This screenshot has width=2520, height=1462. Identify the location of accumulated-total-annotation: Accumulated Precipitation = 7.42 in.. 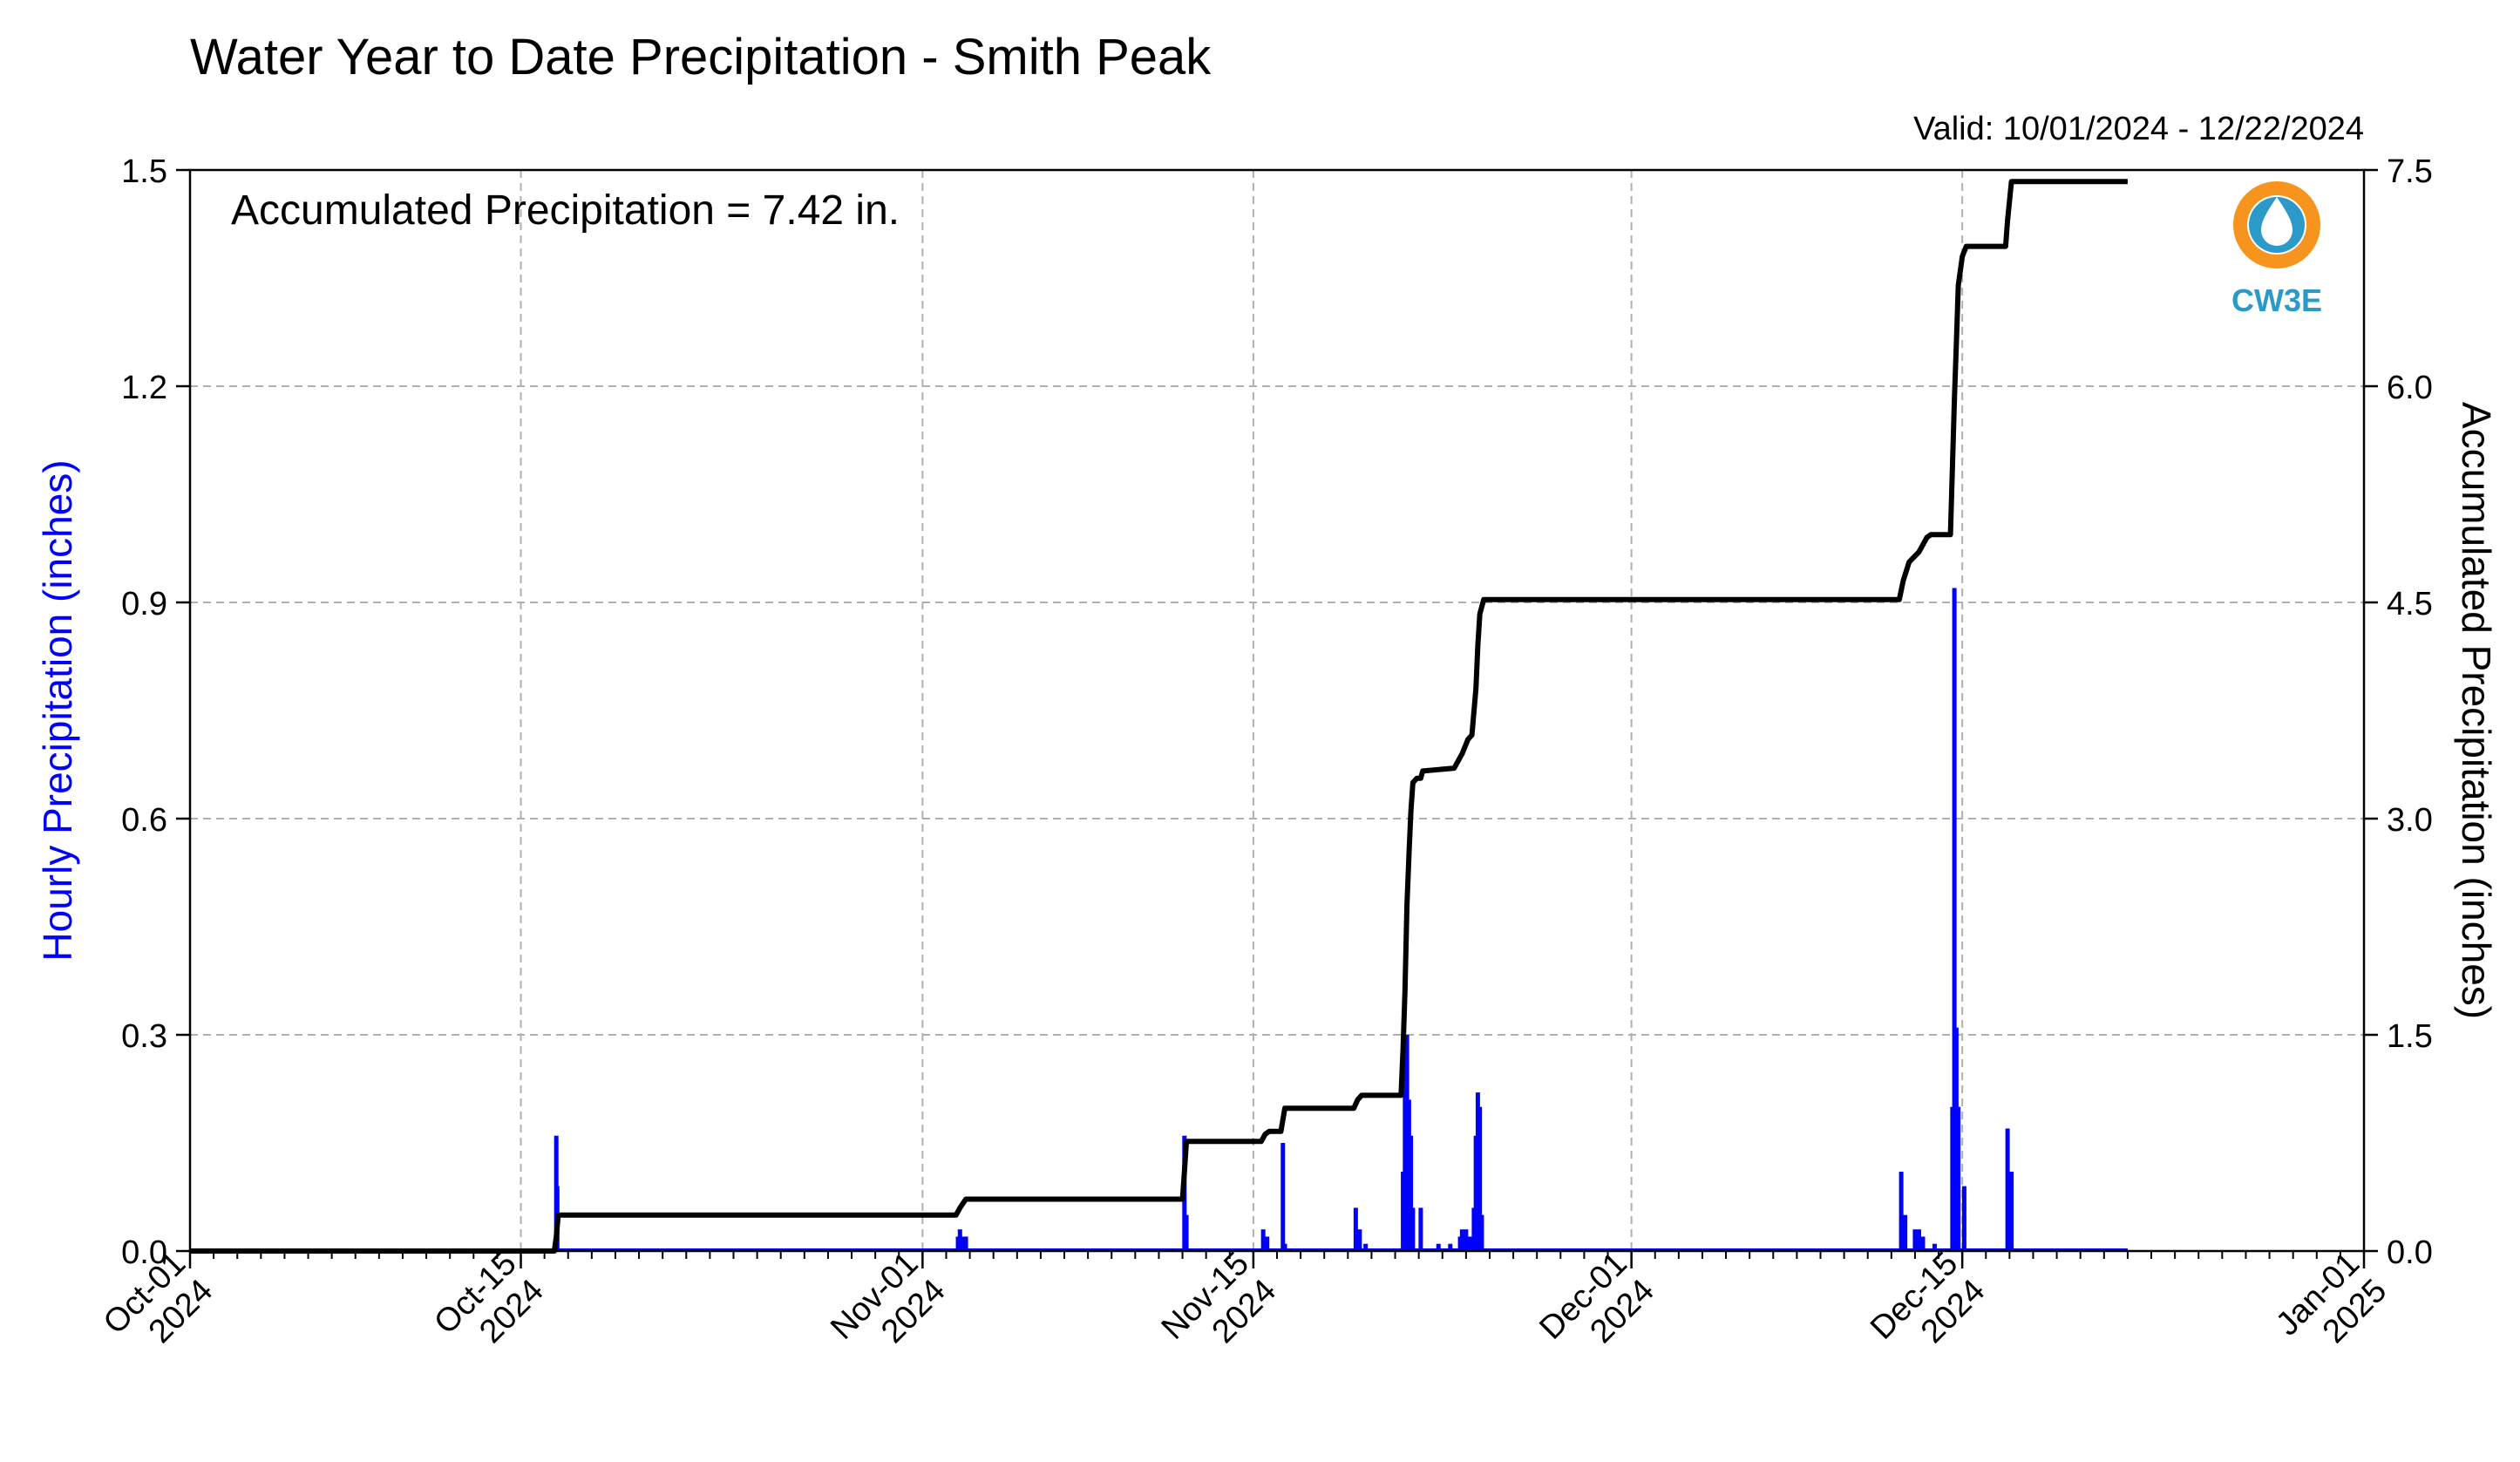
(565, 210).